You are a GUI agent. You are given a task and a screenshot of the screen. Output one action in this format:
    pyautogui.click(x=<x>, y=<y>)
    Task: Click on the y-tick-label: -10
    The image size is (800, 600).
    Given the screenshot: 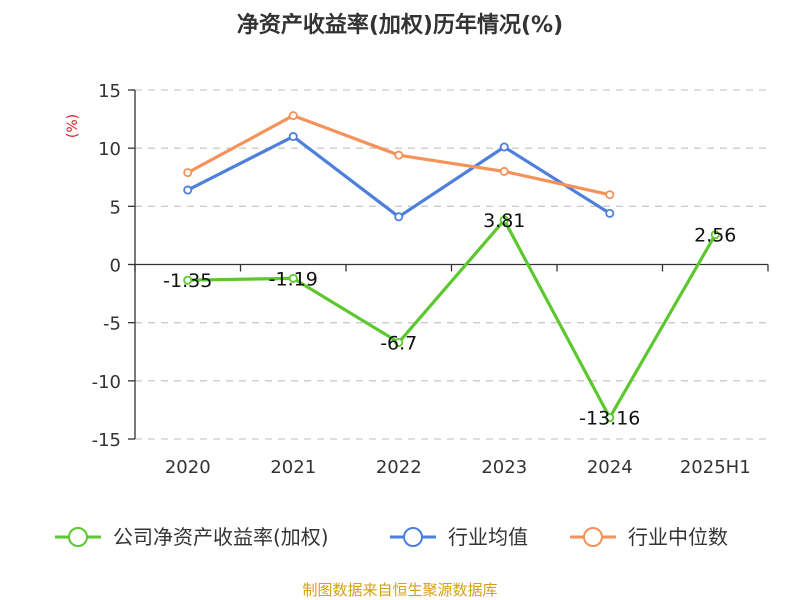 What is the action you would take?
    pyautogui.click(x=106, y=382)
    